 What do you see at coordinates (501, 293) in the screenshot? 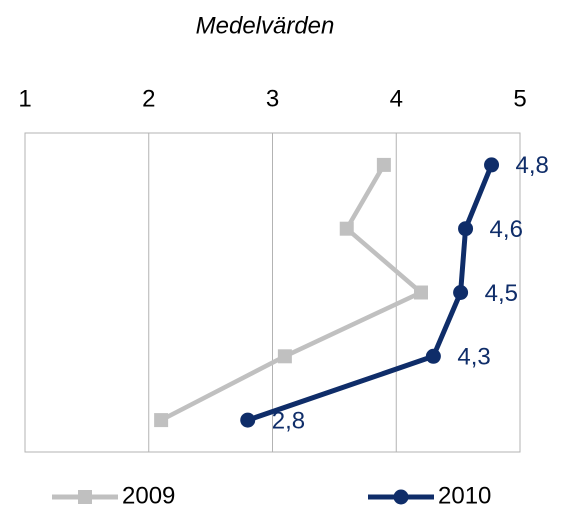
I see `data-label: 4,5` at bounding box center [501, 293].